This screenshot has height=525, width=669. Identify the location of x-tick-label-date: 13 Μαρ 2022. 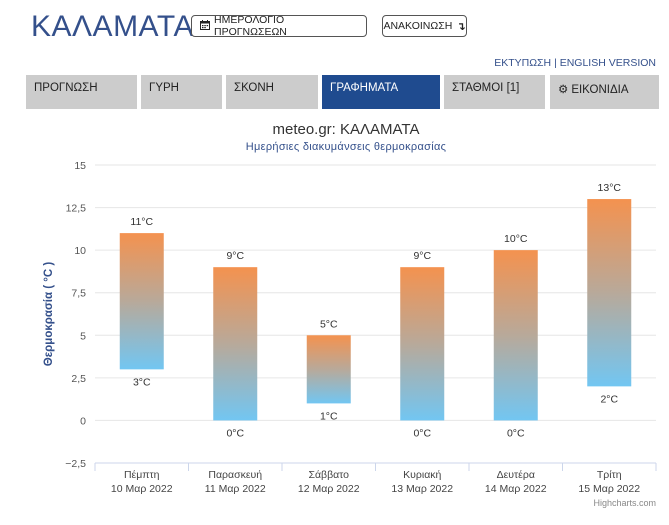
(422, 489).